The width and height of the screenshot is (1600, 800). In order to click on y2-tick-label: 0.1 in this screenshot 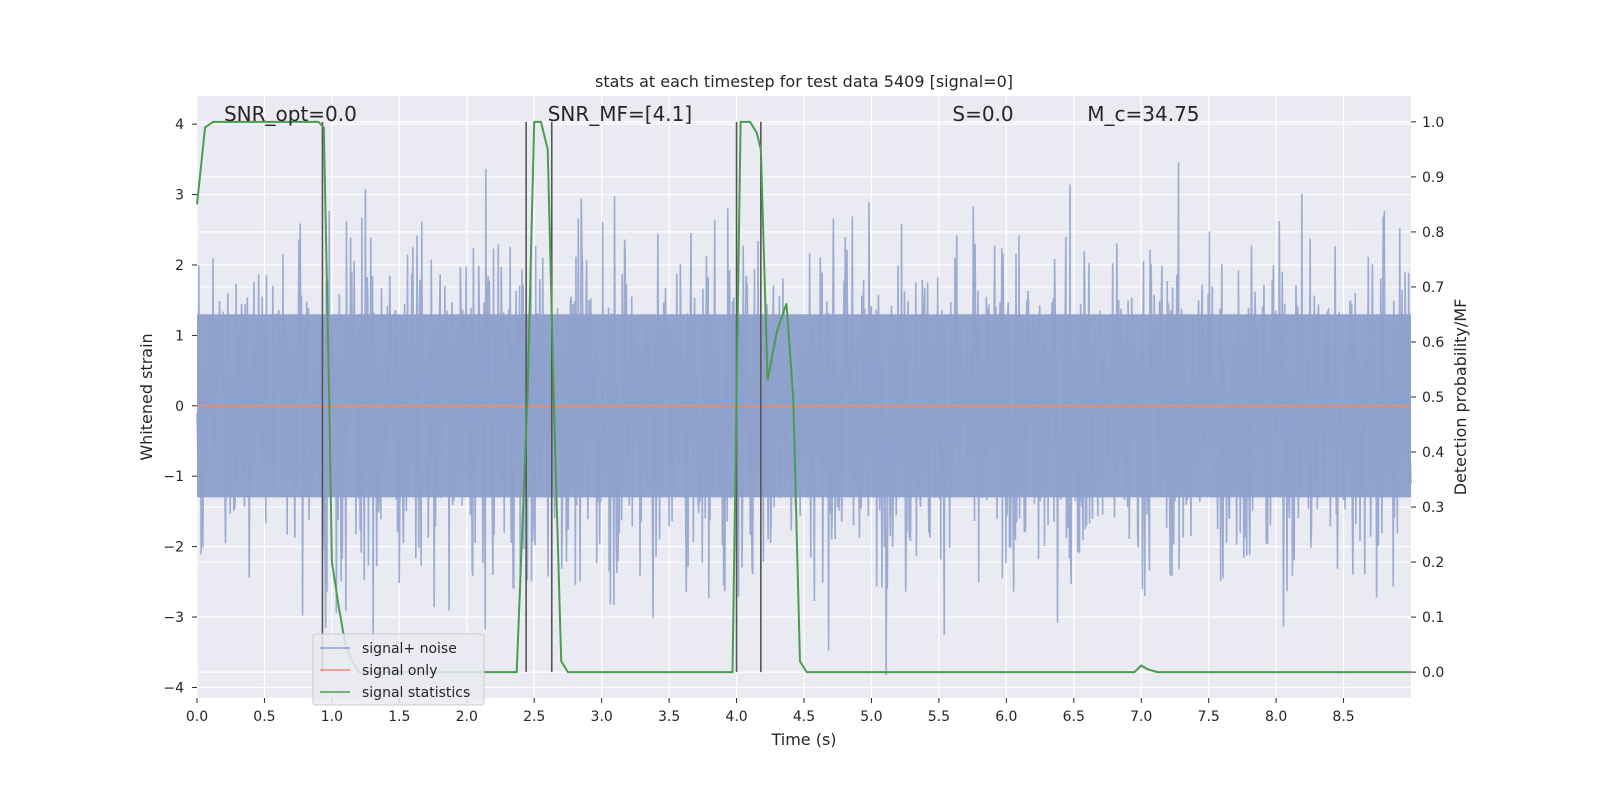, I will do `click(1433, 618)`.